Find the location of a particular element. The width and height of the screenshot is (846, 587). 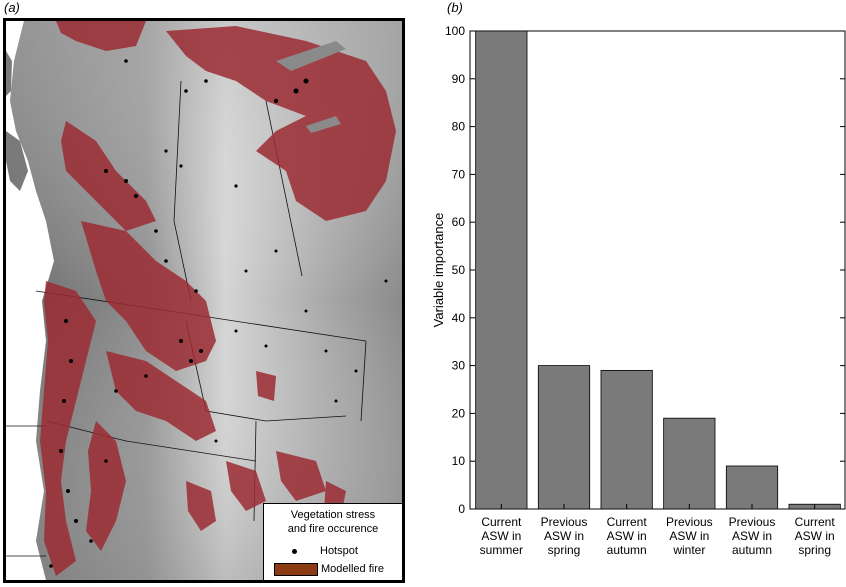

y-tick-label: 70 is located at coordinates (459, 174).